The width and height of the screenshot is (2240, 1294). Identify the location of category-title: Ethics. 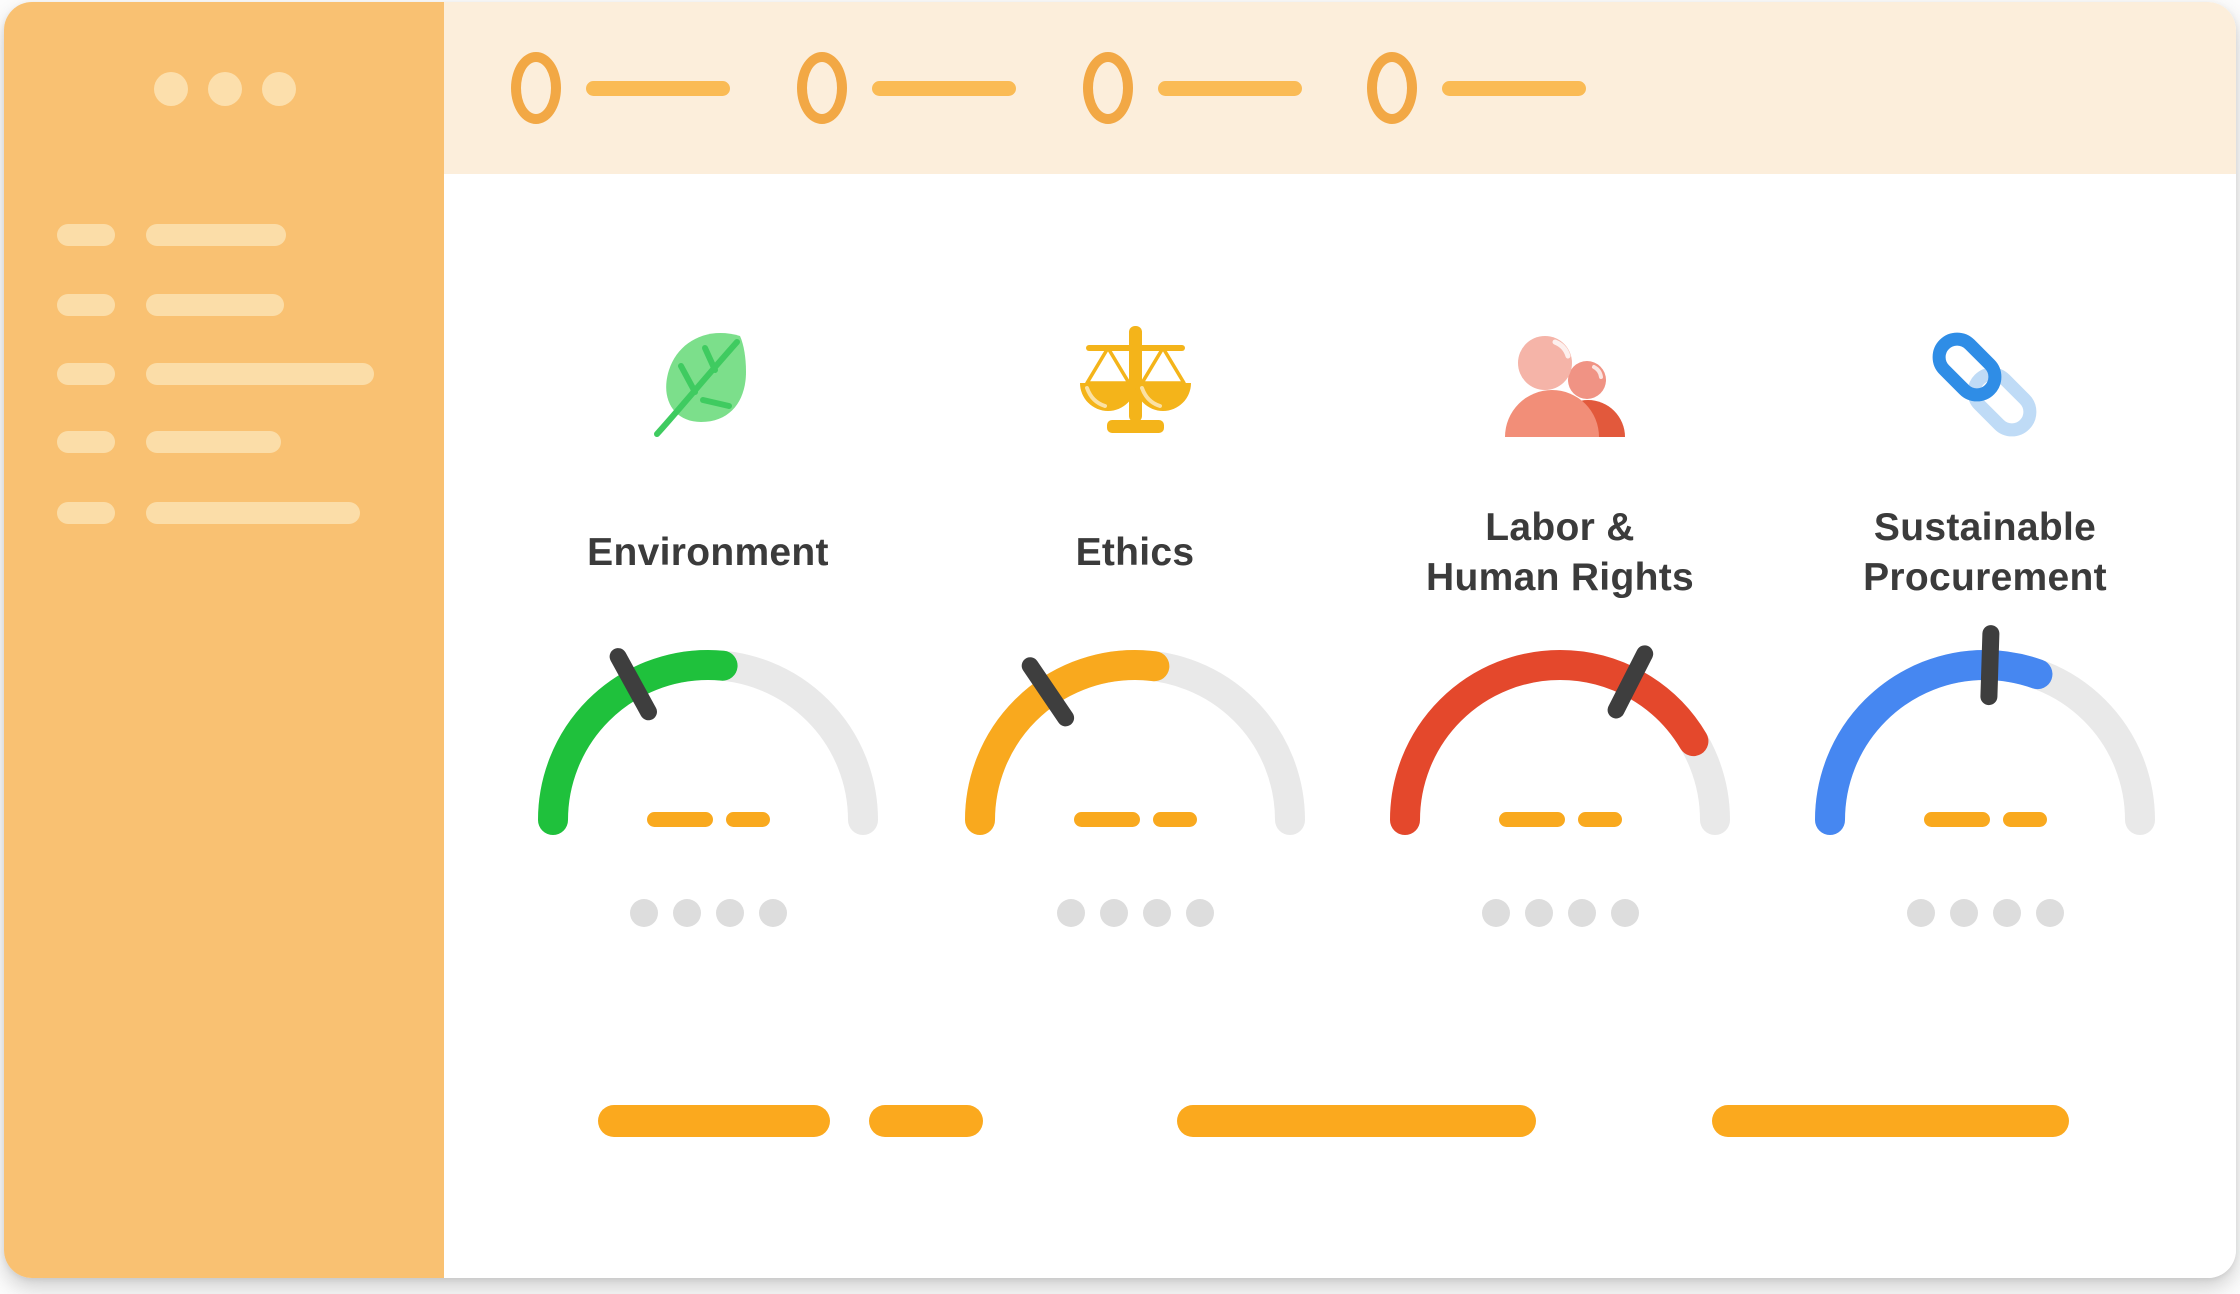
(1135, 552).